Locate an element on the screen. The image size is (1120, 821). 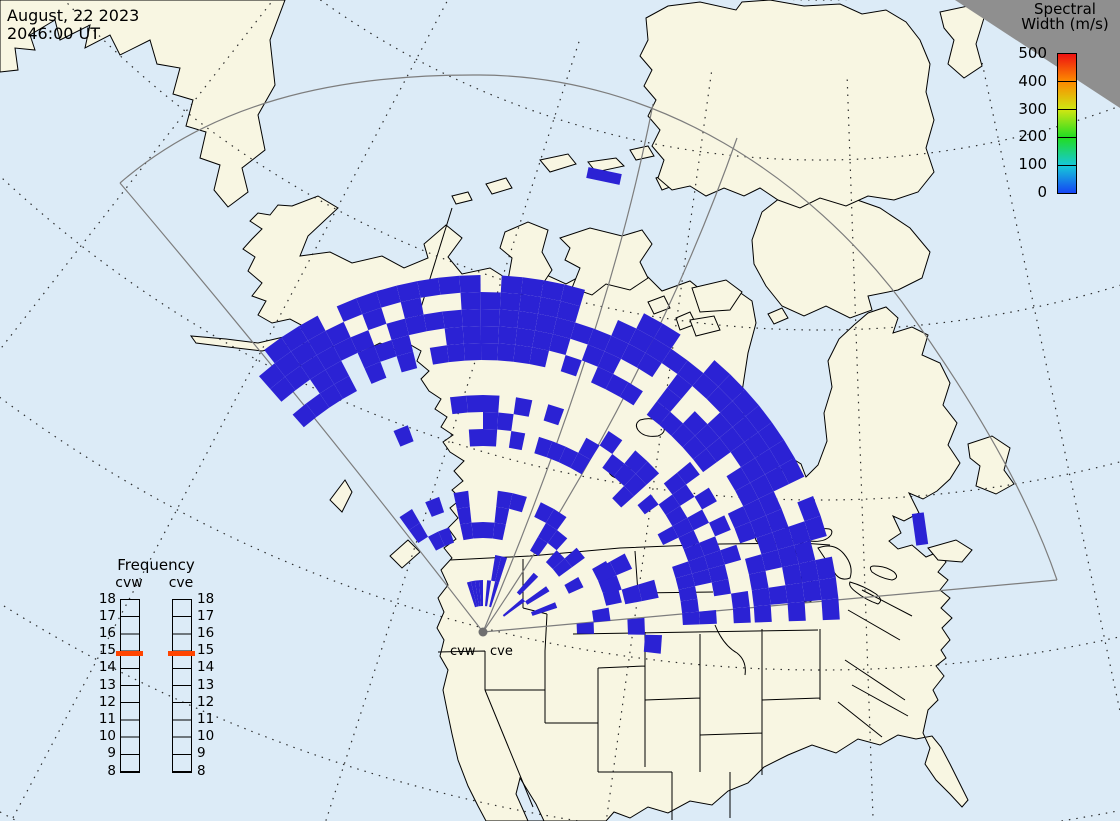
island-southampton is located at coordinates (717, 296).